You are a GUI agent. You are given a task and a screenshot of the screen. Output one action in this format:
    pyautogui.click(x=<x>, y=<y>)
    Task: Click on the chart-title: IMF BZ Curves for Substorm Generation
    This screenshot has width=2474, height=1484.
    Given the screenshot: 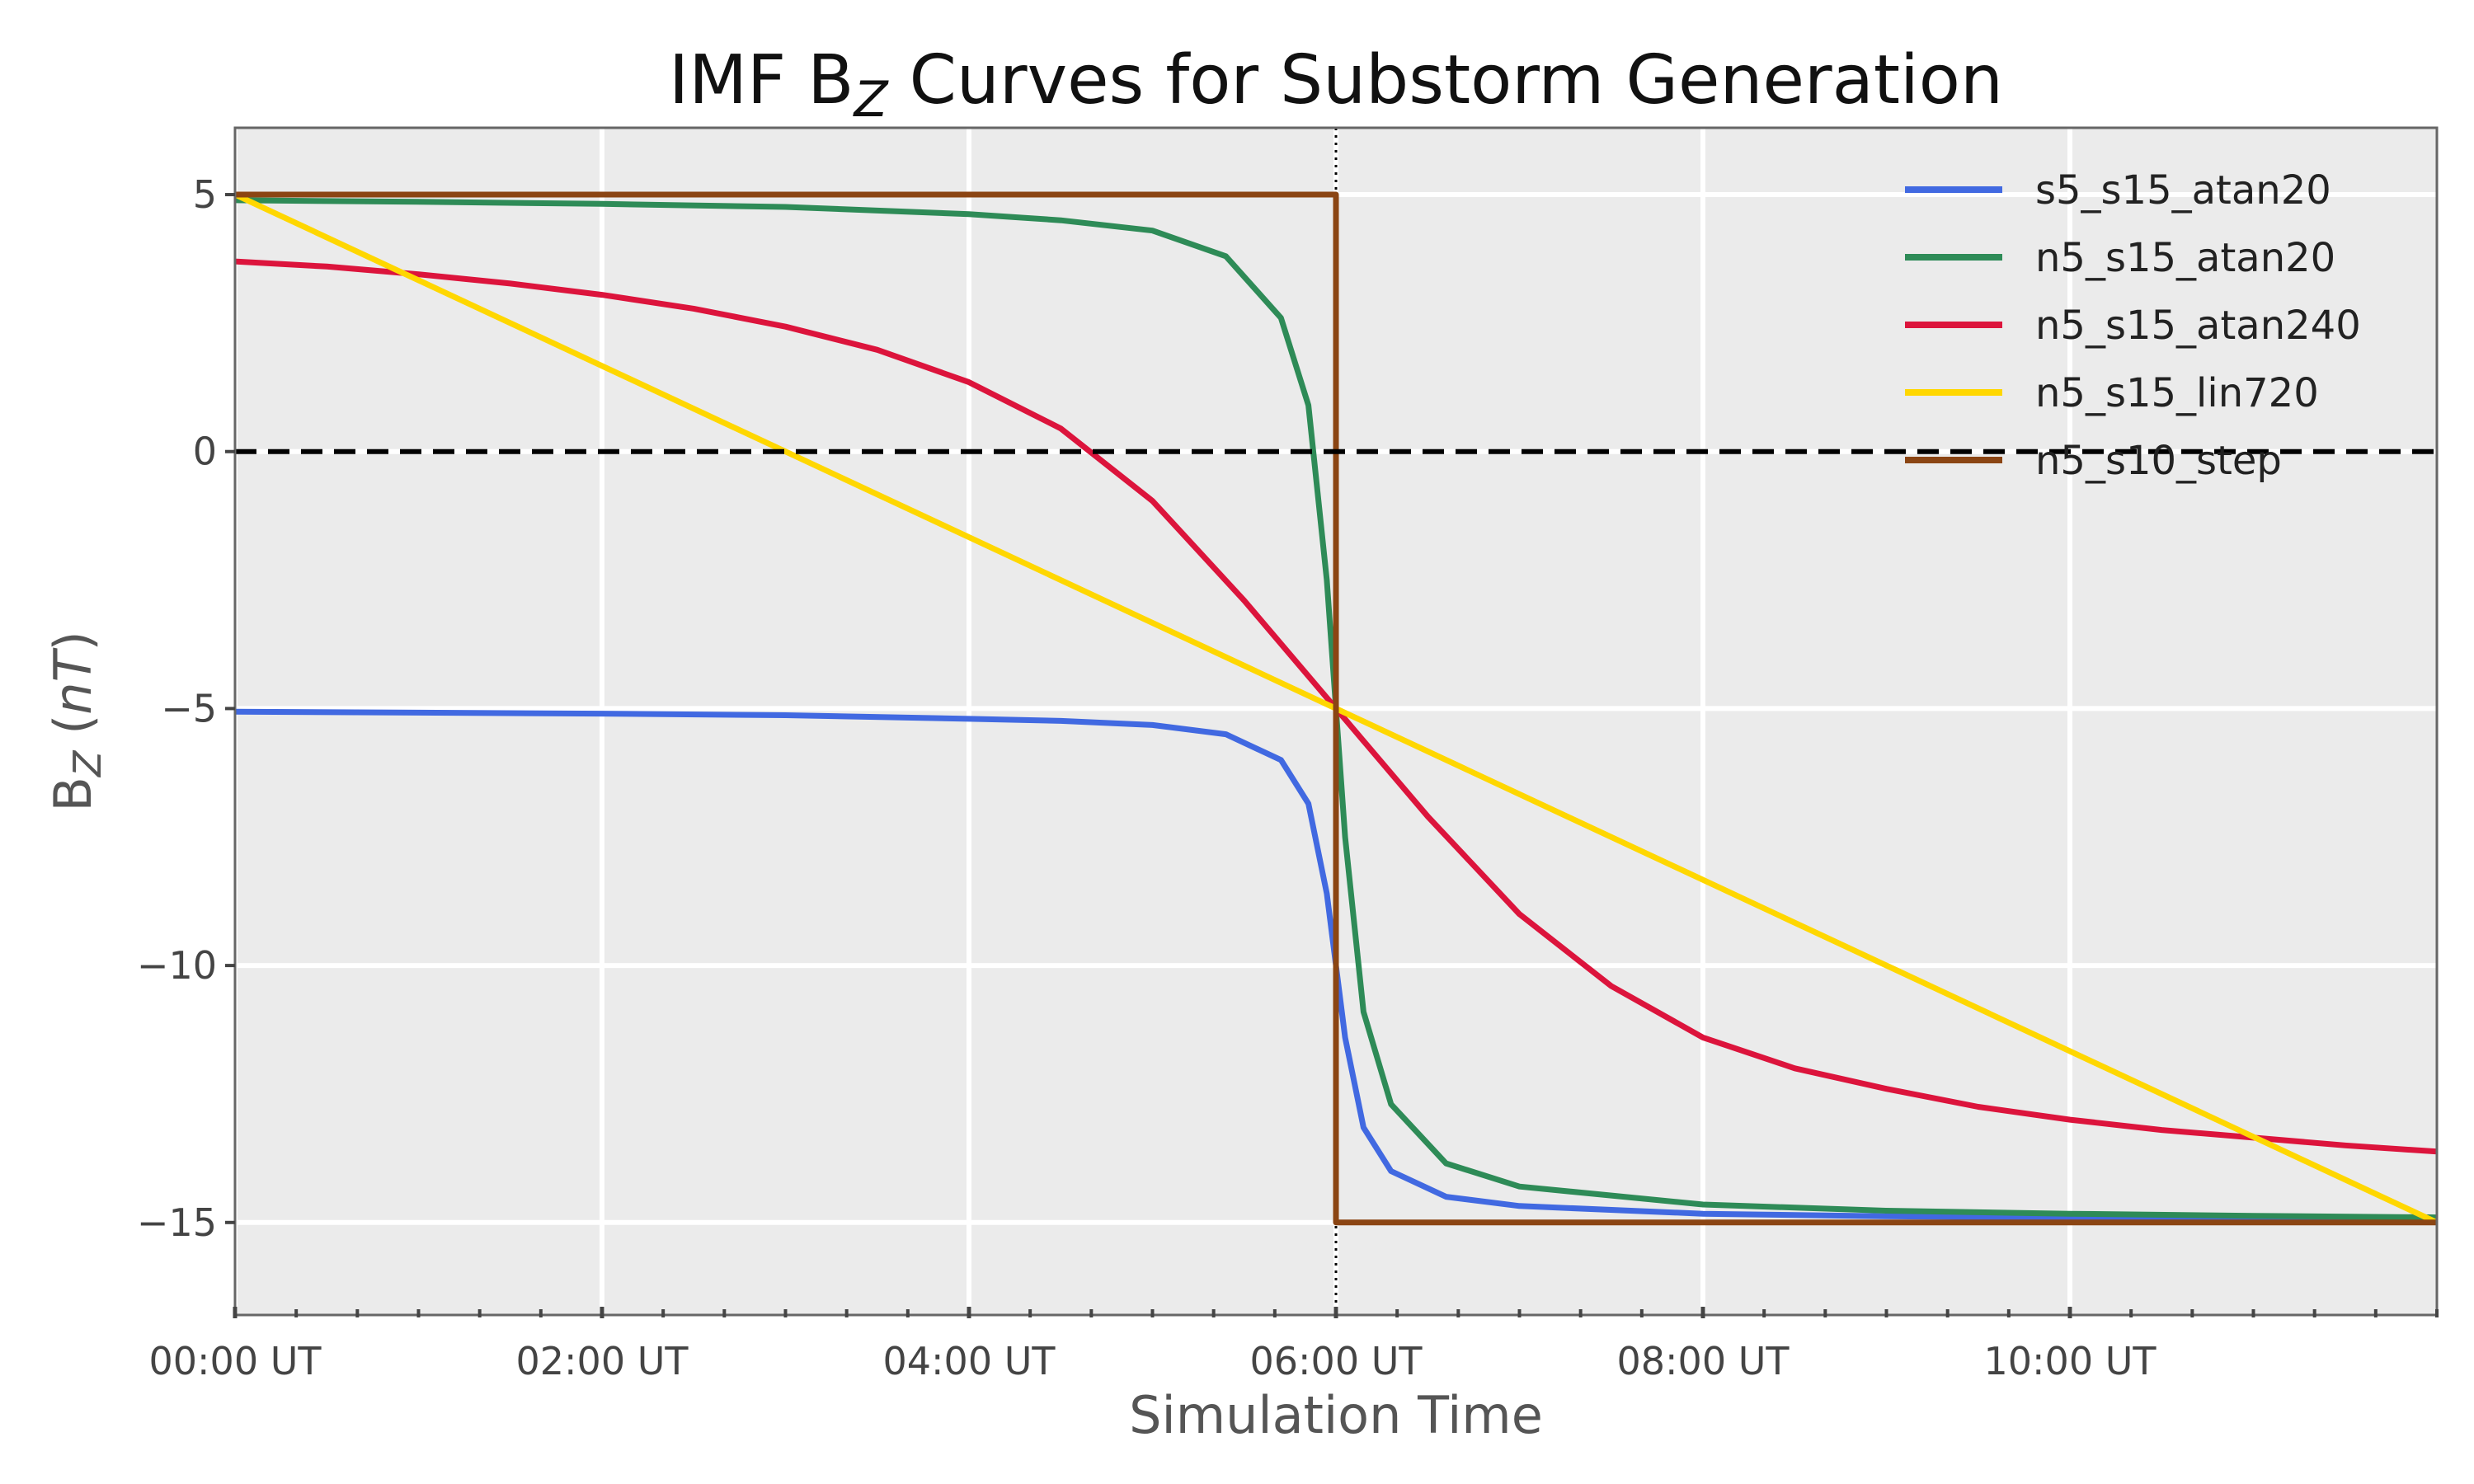 What is the action you would take?
    pyautogui.click(x=1336, y=85)
    